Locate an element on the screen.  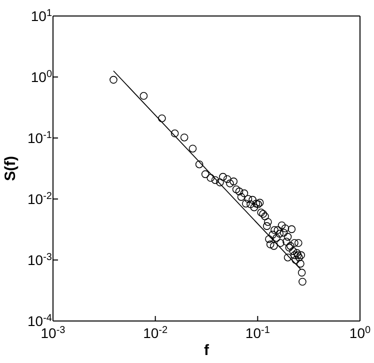
y-tick-label: 10$^{-2}$ is located at coordinates (40, 198).